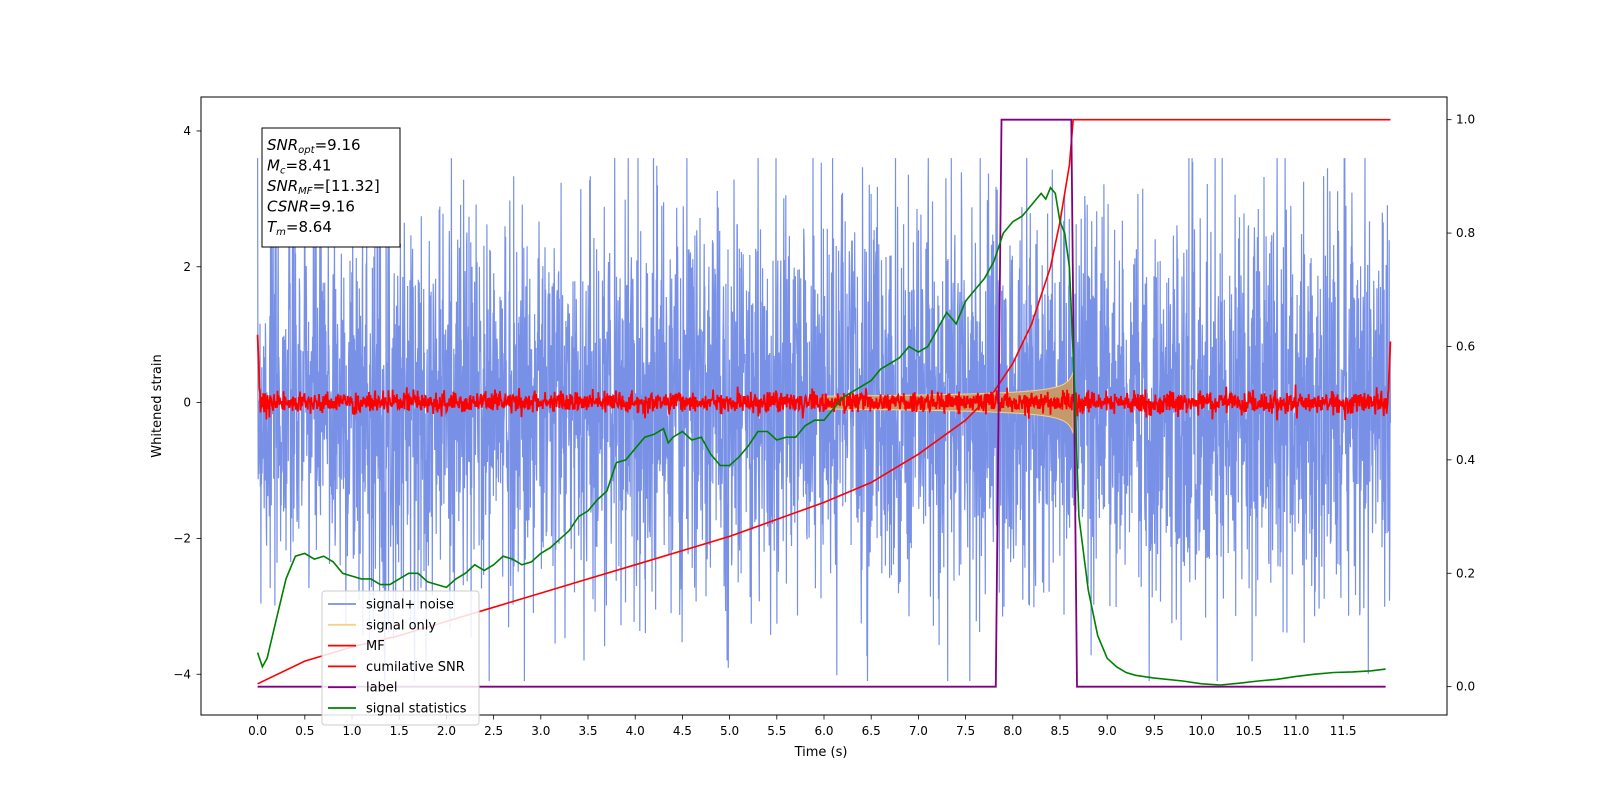 The image size is (1600, 800). I want to click on mf-series, so click(824, 377).